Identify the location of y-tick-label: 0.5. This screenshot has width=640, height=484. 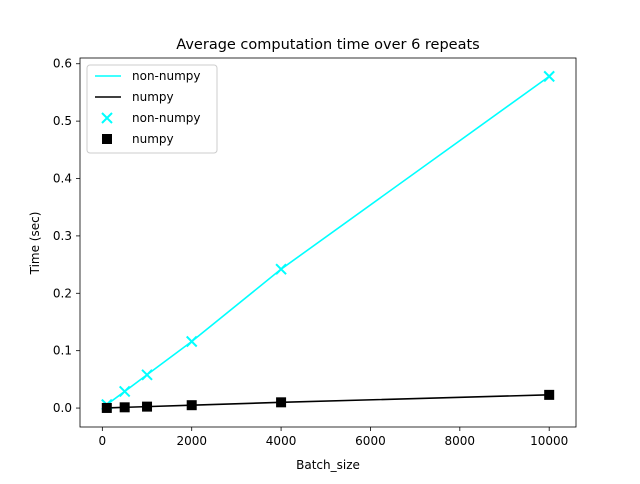
(62, 121).